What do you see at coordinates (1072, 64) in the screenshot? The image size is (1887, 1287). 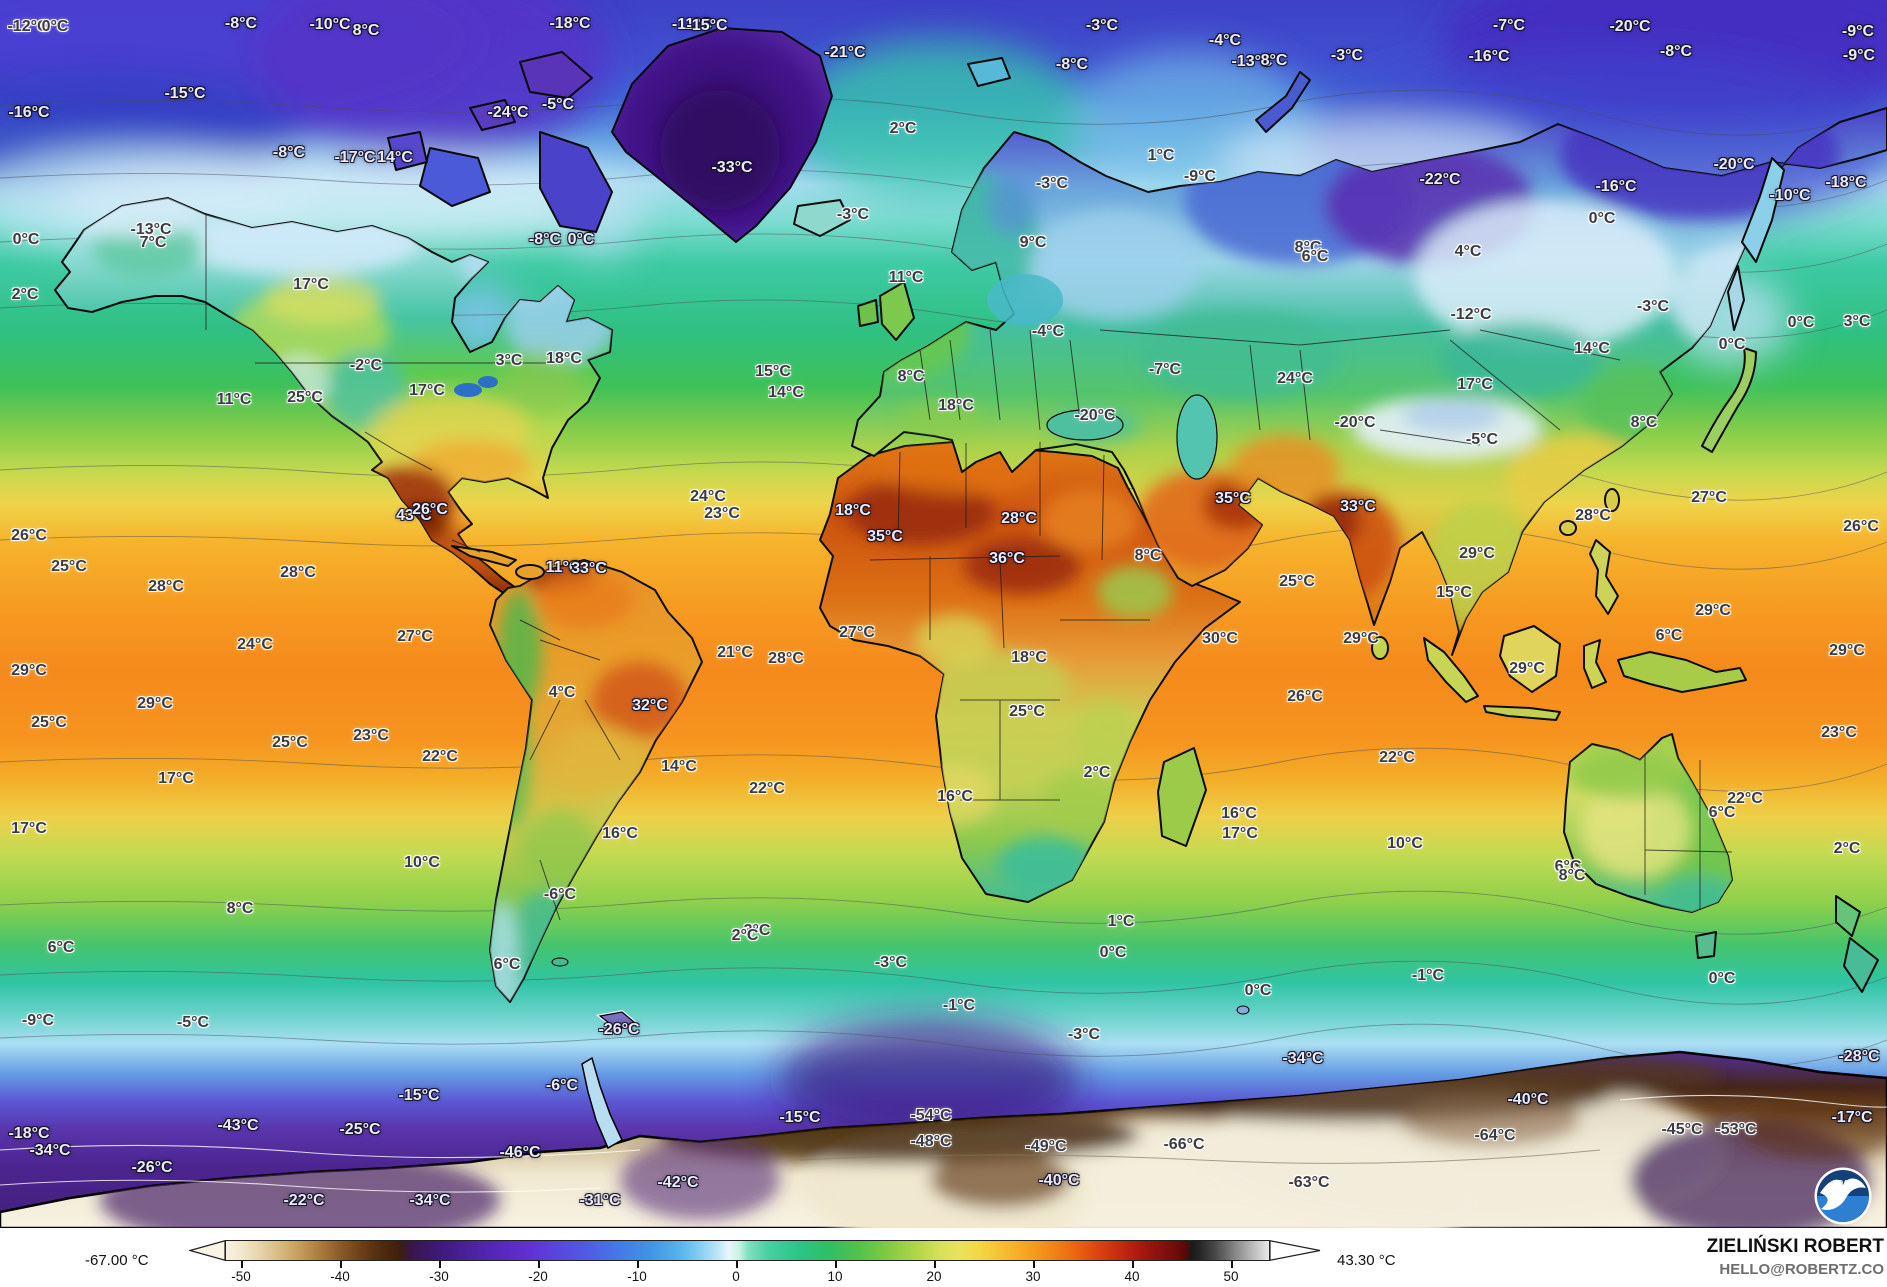 I see `temp-label: -8°C` at bounding box center [1072, 64].